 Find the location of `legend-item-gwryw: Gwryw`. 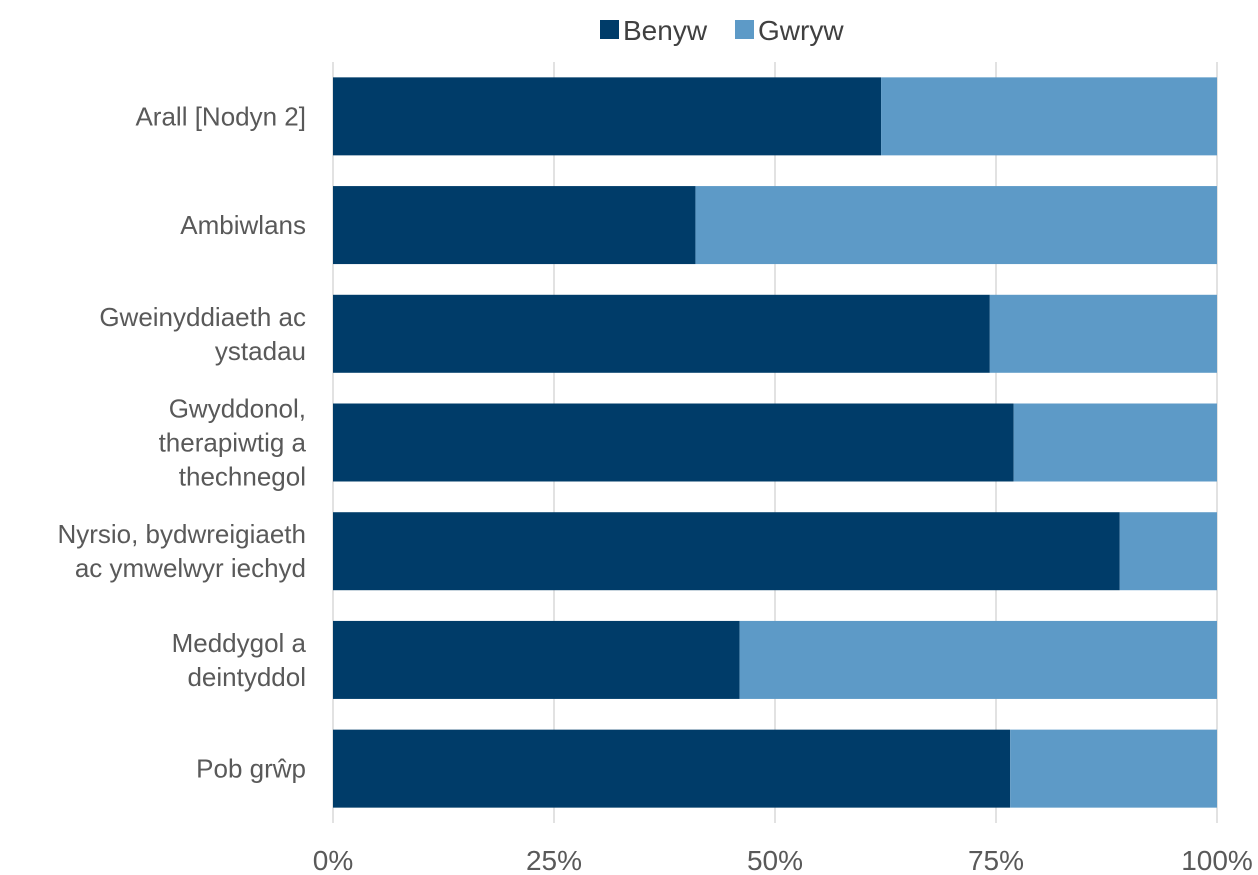

legend-item-gwryw: Gwryw is located at coordinates (789, 30).